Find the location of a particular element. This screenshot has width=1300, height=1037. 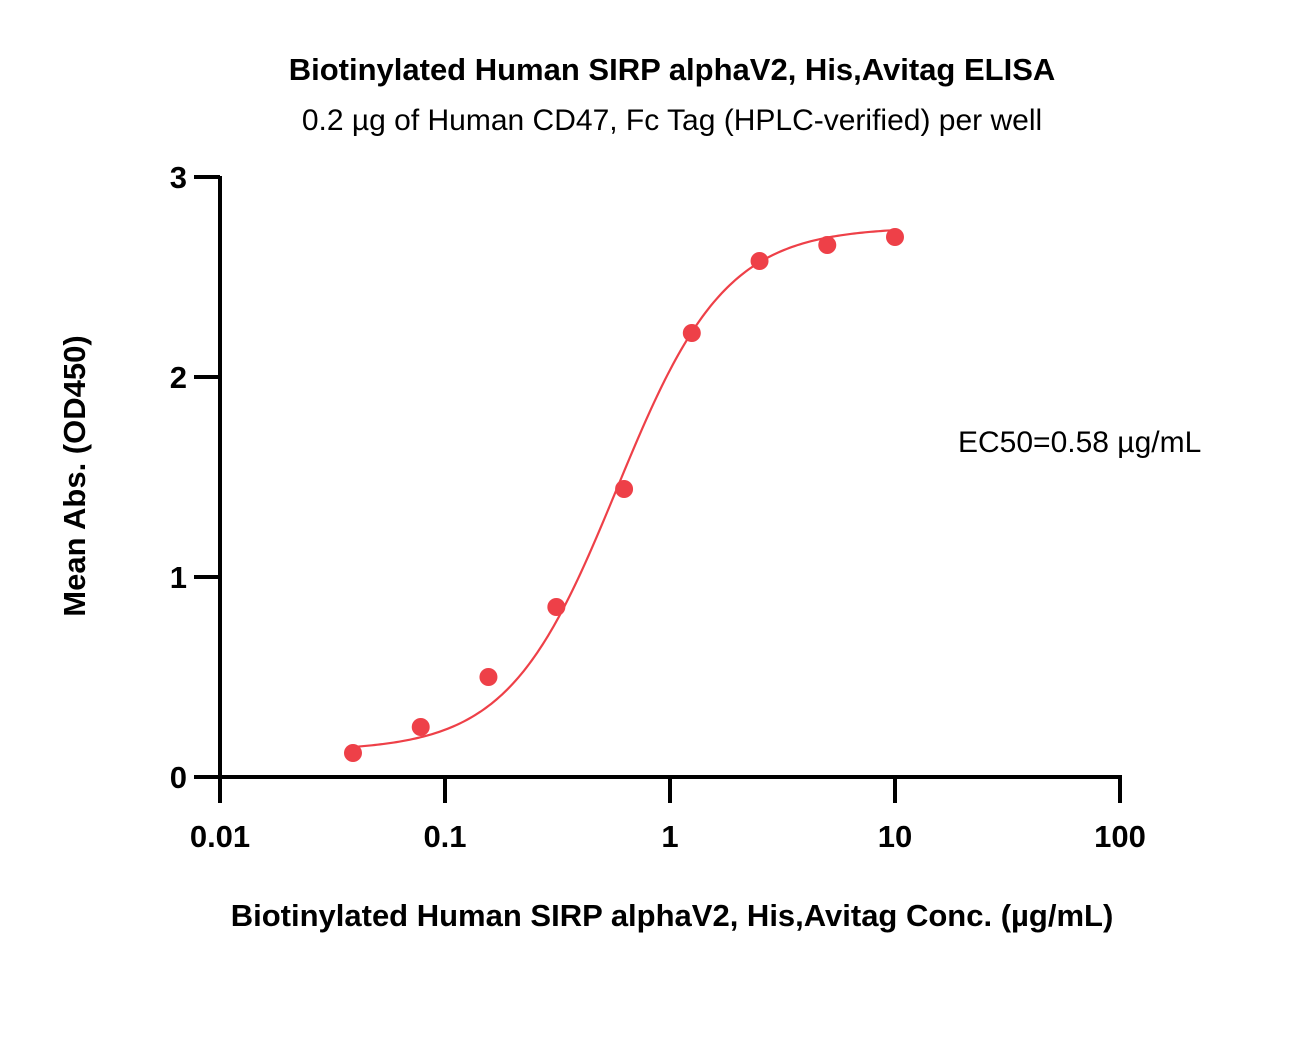

x-axis-ticks: 0.01 0.1 1 10 100 is located at coordinates (668, 815).